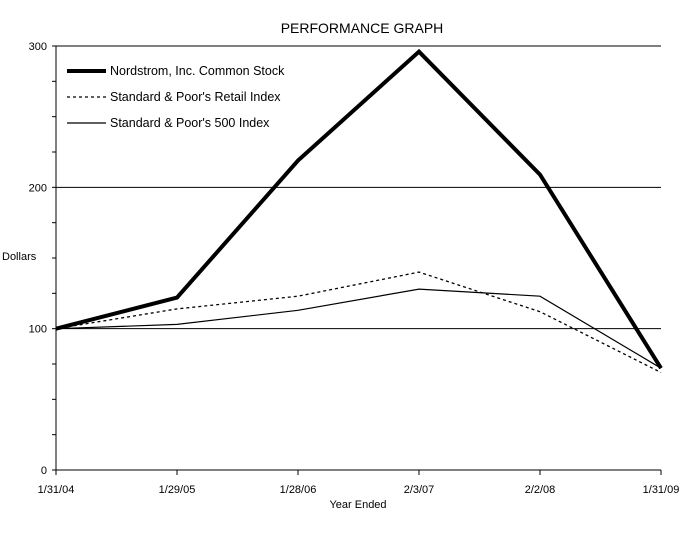  I want to click on x-tick-label: 2/2/08, so click(540, 490).